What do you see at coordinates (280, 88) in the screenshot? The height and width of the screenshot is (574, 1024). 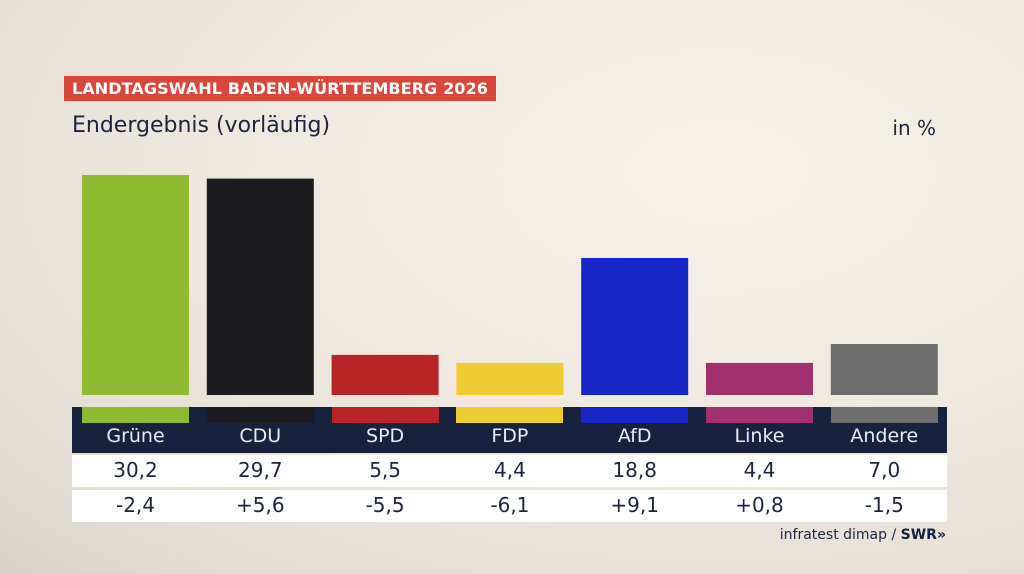 I see `election-title-badge: LANDTAGSWAHL BADEN-WÜRTTEMBERG 2026` at bounding box center [280, 88].